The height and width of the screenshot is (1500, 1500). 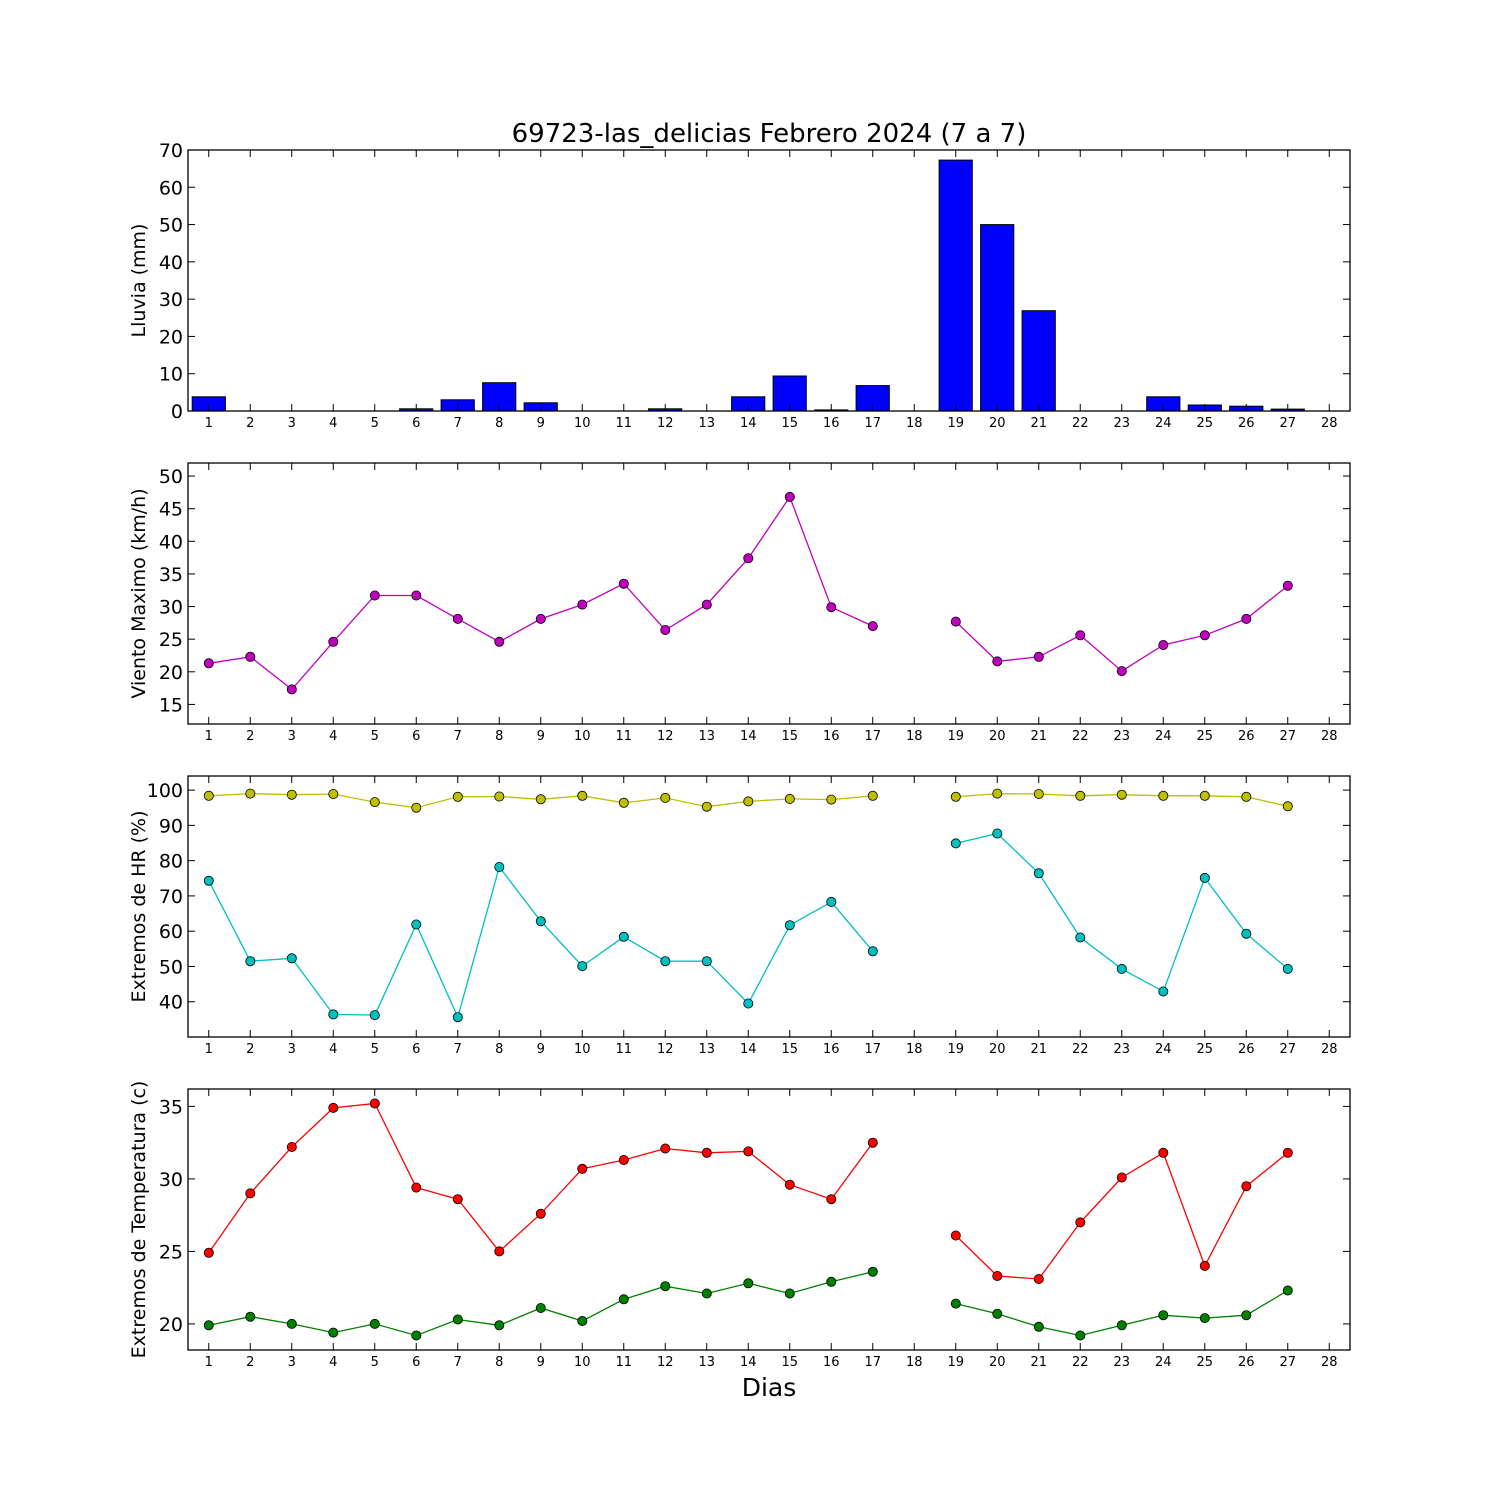 I want to click on chart-title: 69723-las_delicias Febrero 2024 (7 a 7), so click(x=769, y=134).